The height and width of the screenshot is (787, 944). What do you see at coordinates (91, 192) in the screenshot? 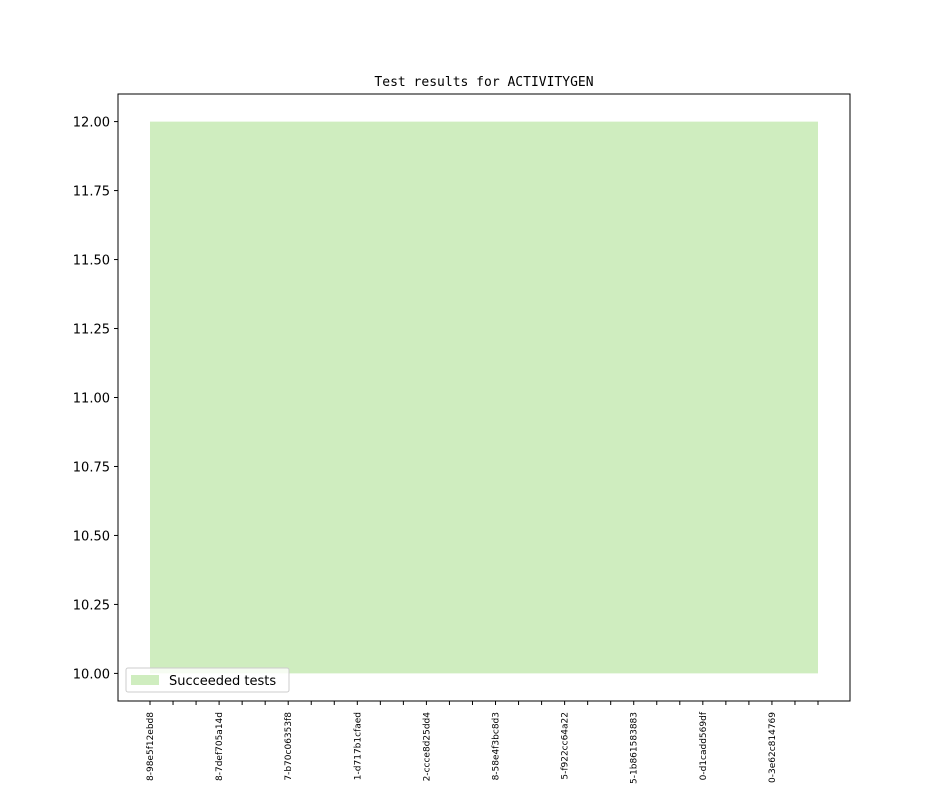
I see `y-tick-label: 11.75` at bounding box center [91, 192].